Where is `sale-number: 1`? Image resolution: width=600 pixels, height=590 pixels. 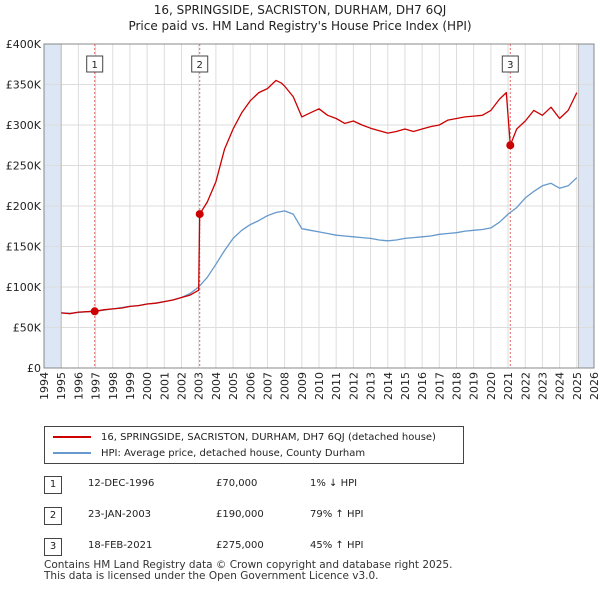 sale-number: 1 is located at coordinates (53, 485).